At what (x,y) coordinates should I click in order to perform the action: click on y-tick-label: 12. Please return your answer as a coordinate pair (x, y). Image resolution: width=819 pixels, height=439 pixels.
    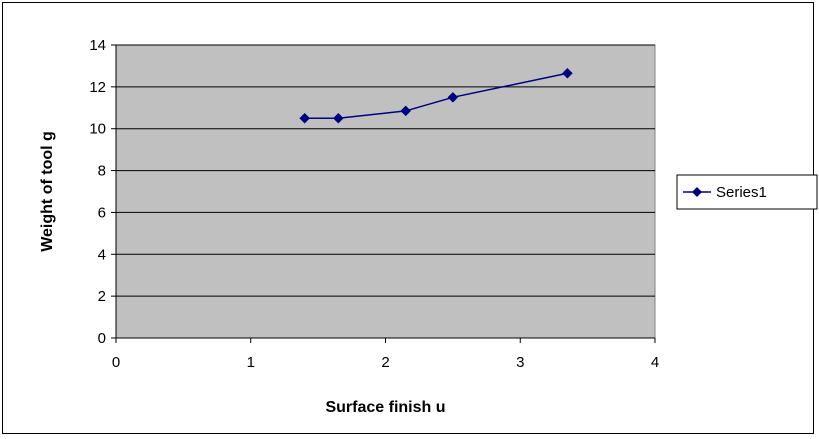
    Looking at the image, I should click on (97, 87).